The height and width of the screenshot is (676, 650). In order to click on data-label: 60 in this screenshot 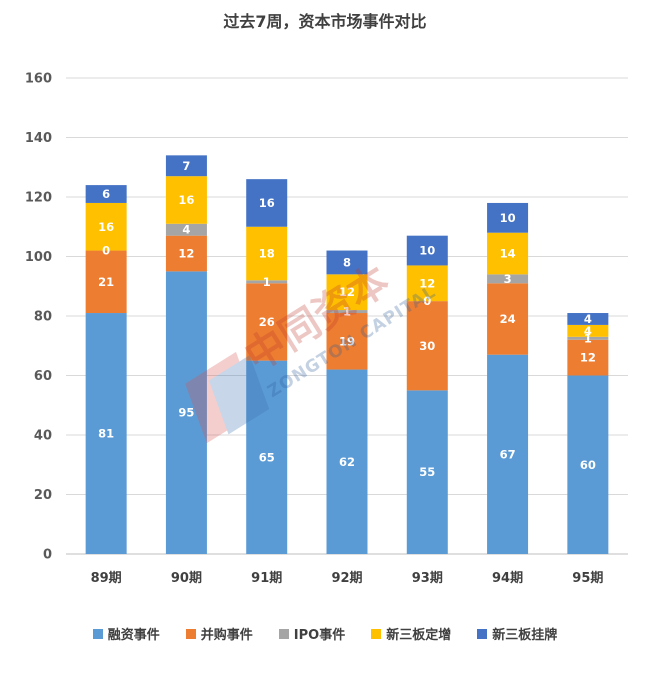, I will do `click(588, 465)`.